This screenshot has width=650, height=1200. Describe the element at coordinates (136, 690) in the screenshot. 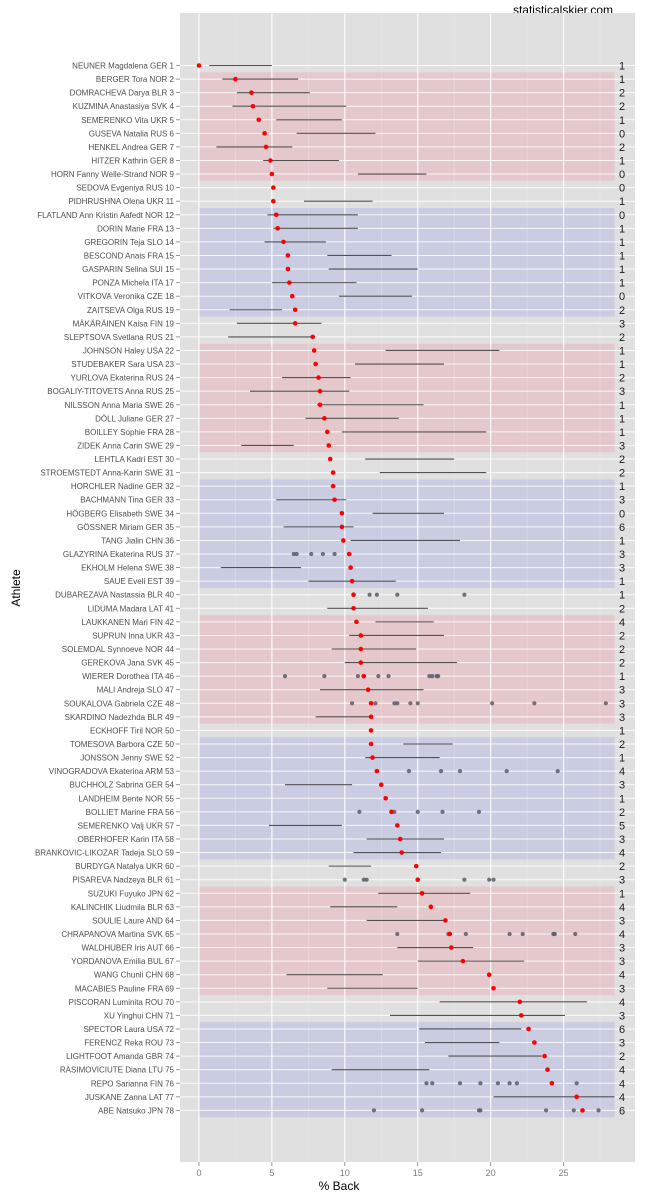

I see `y-tick-label: MALI Andreja SLO 47` at that location.